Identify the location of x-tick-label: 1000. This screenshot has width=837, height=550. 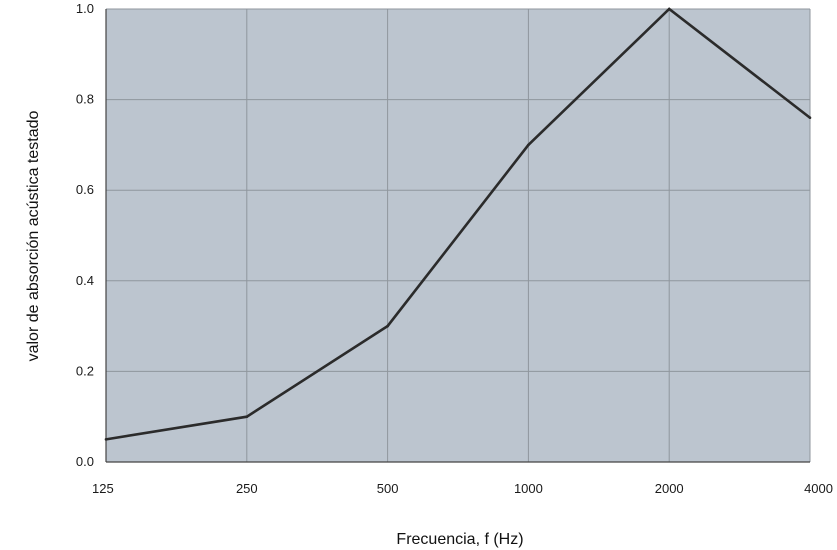
(528, 488).